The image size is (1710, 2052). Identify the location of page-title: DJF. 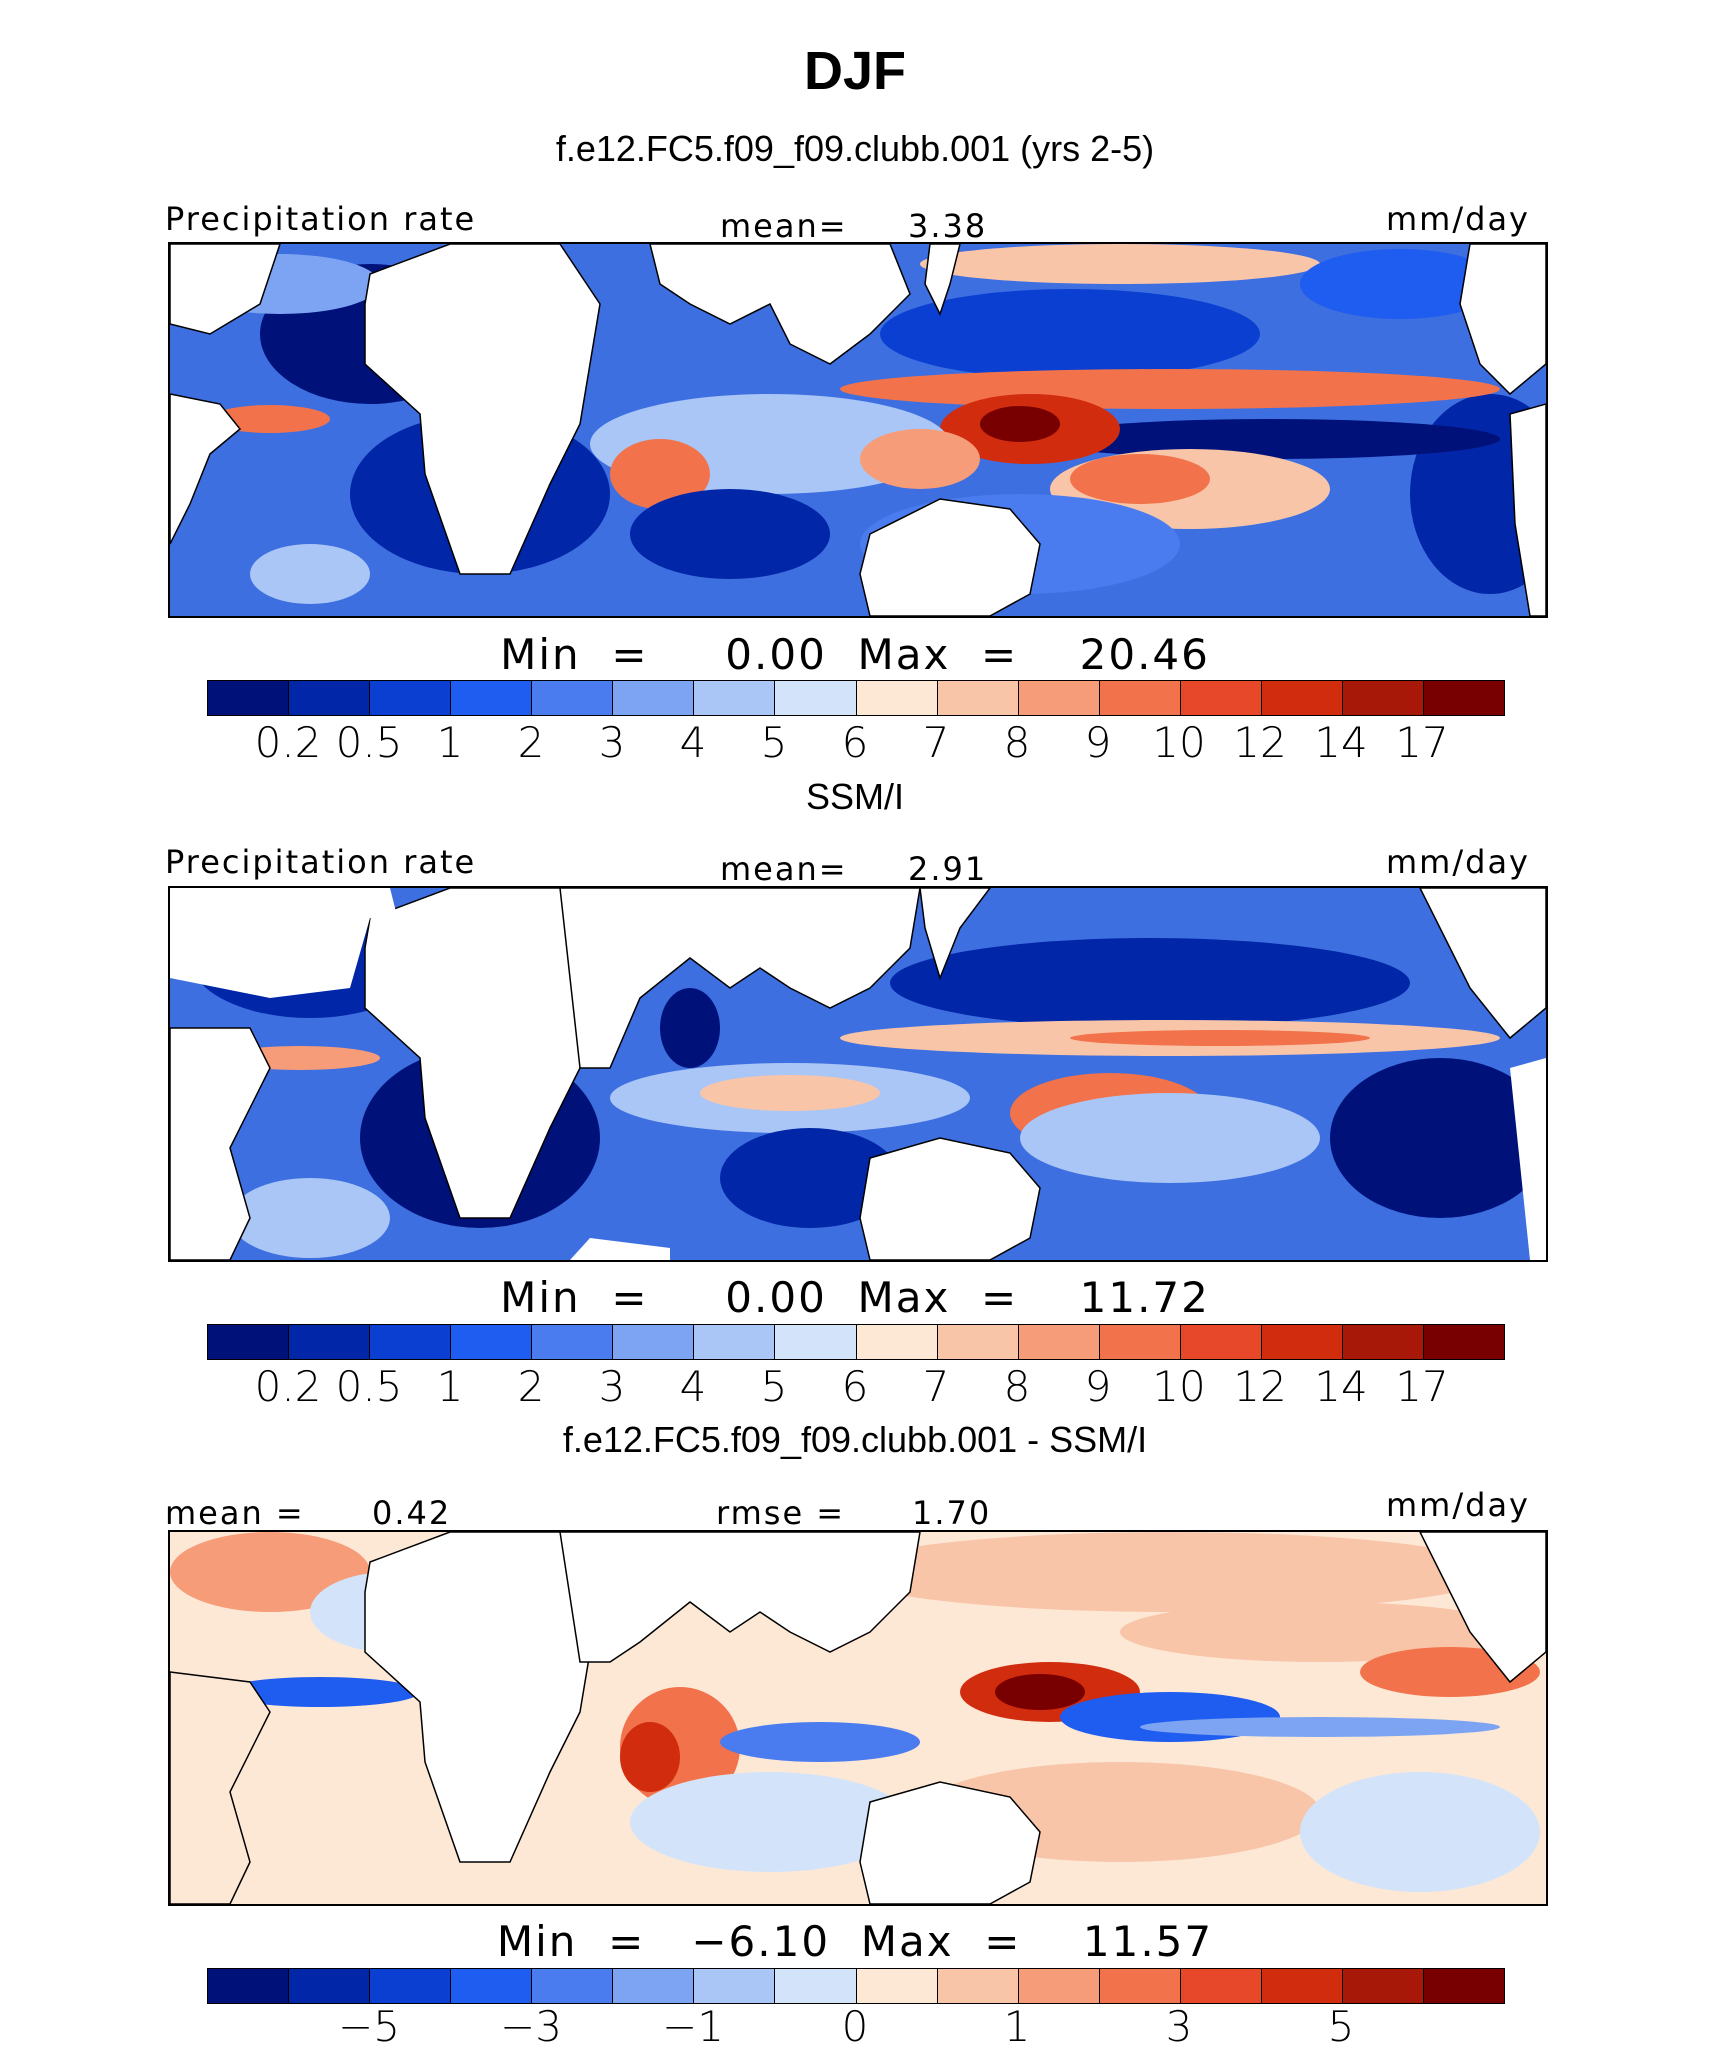
(854, 71).